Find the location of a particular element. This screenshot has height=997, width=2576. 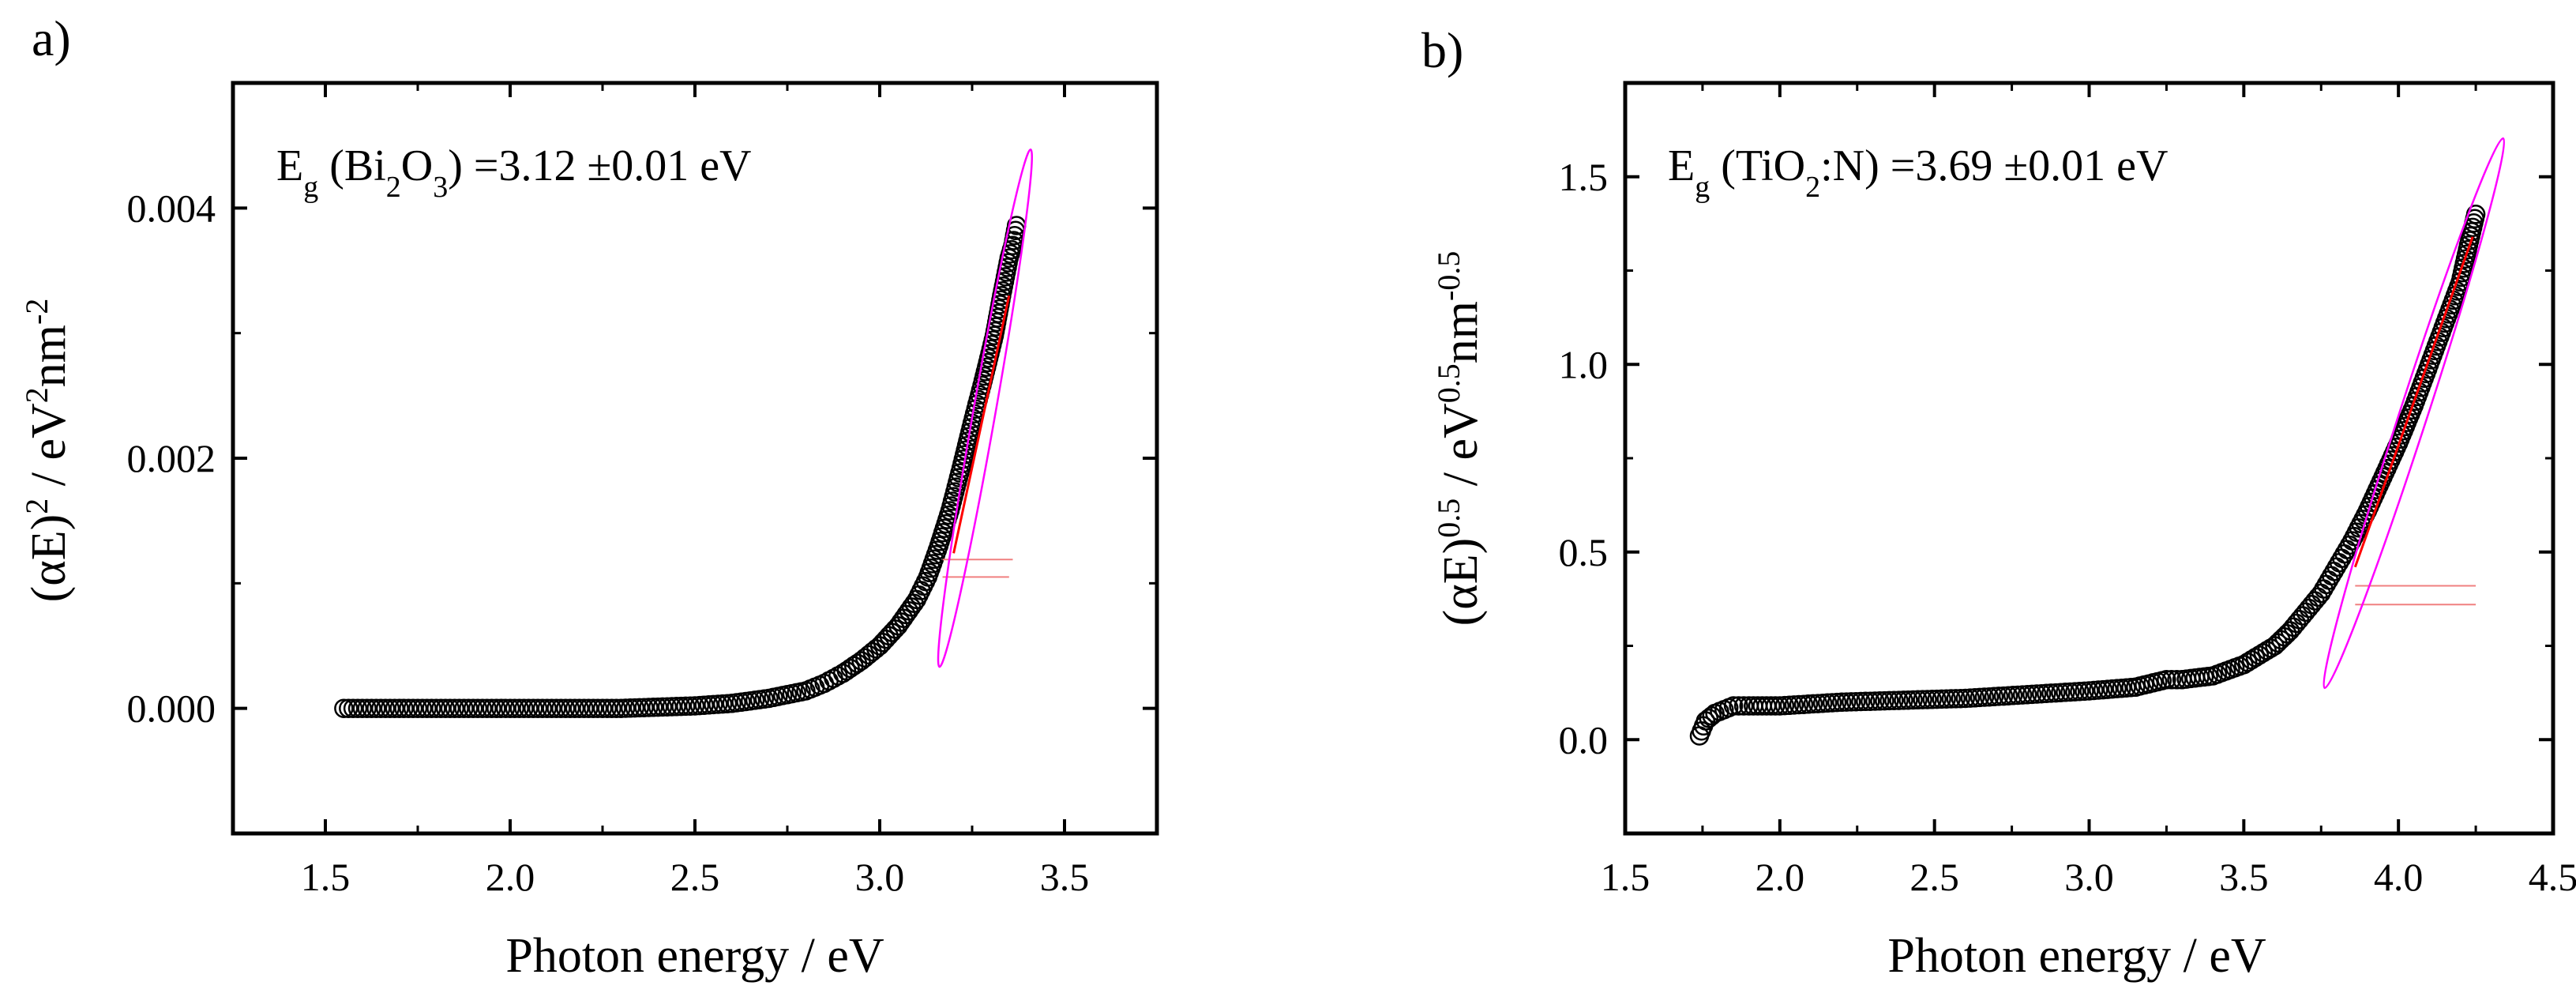

fit-line-b is located at coordinates (2413, 402).